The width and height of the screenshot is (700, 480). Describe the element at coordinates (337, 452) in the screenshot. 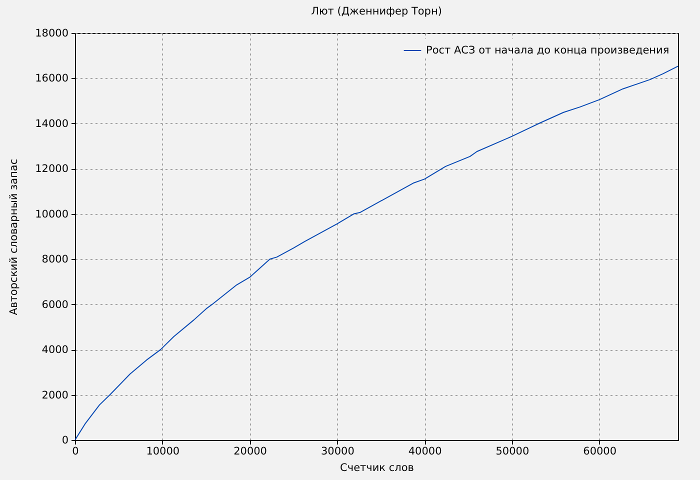

I see `x-tick-label: 30000` at that location.